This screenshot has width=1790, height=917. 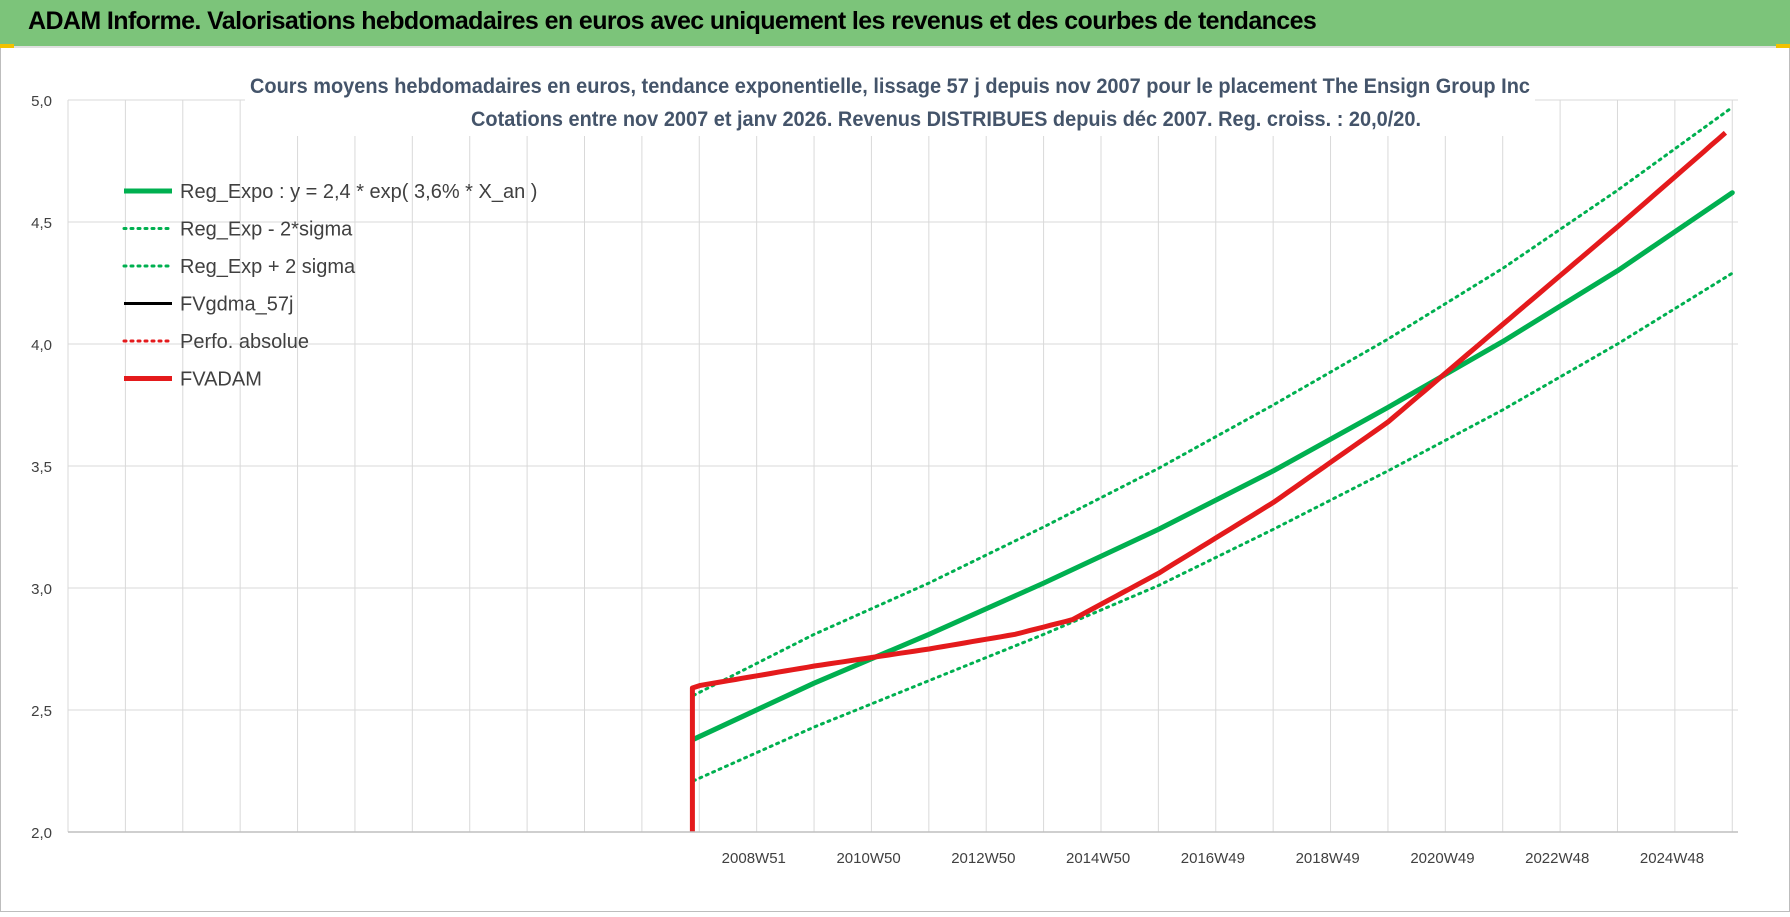 I want to click on y-tick-label: 3,5, so click(x=41, y=467).